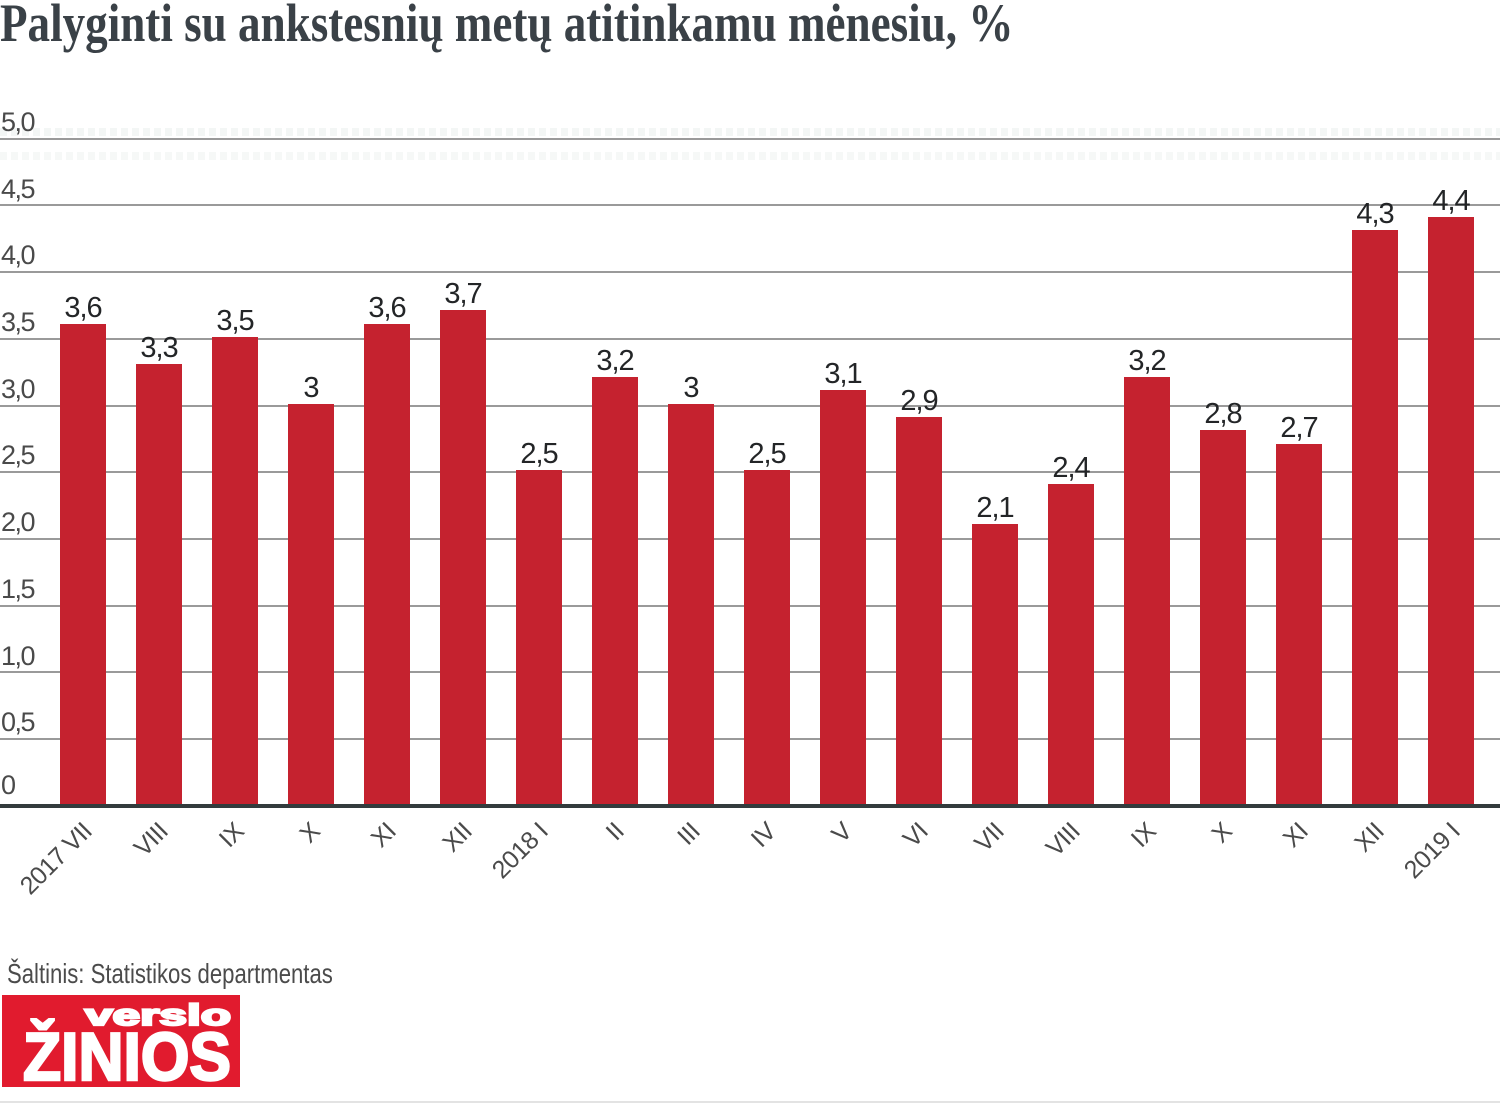 The image size is (1500, 1112). I want to click on svg-text: ŽINIOS, so click(127, 1052).